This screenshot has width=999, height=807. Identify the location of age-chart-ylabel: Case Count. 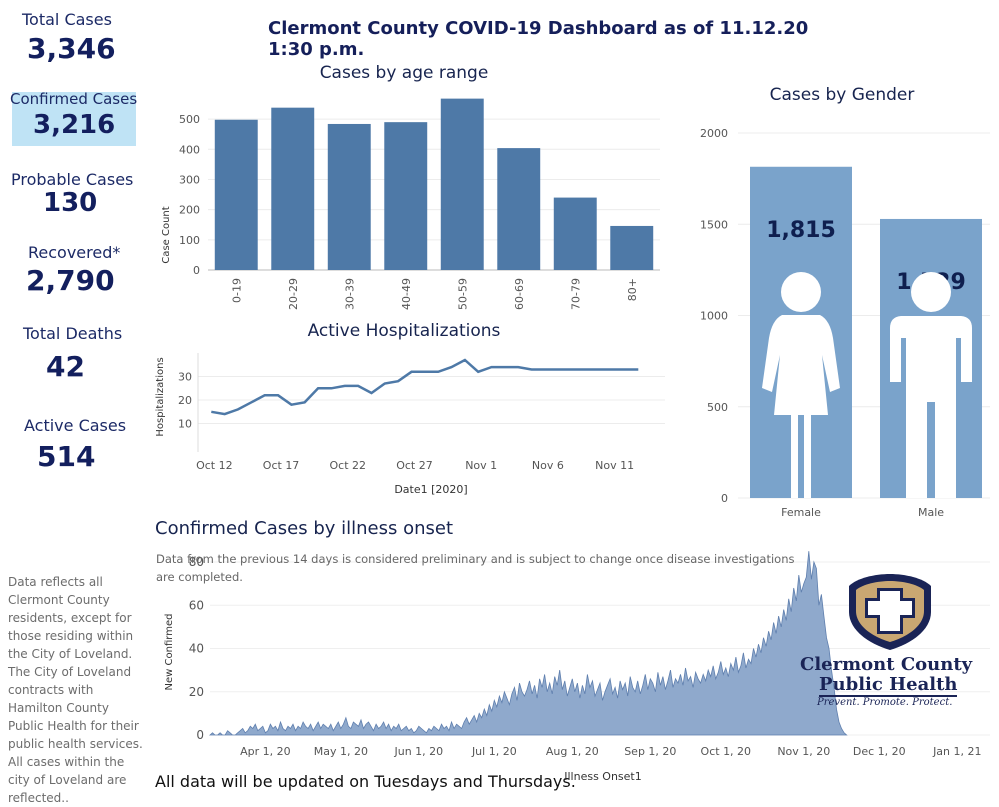
(166, 234).